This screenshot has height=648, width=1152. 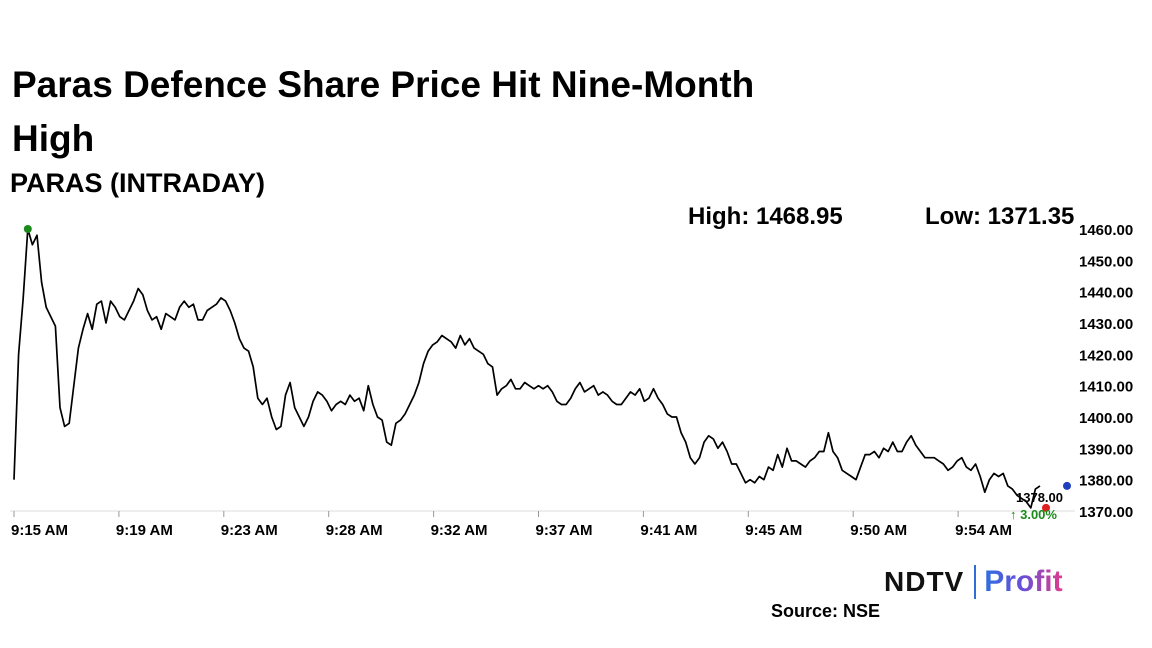 What do you see at coordinates (1106, 355) in the screenshot?
I see `y-tick-label: 1420.00` at bounding box center [1106, 355].